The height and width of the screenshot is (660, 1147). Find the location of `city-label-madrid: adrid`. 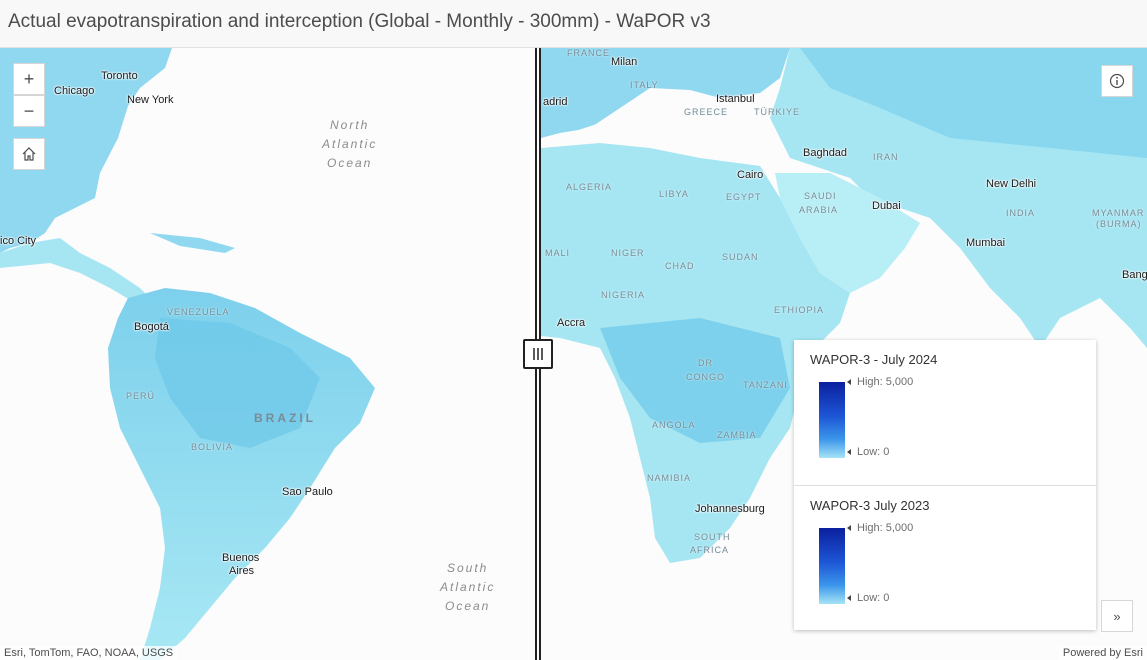

city-label-madrid: adrid is located at coordinates (555, 102).